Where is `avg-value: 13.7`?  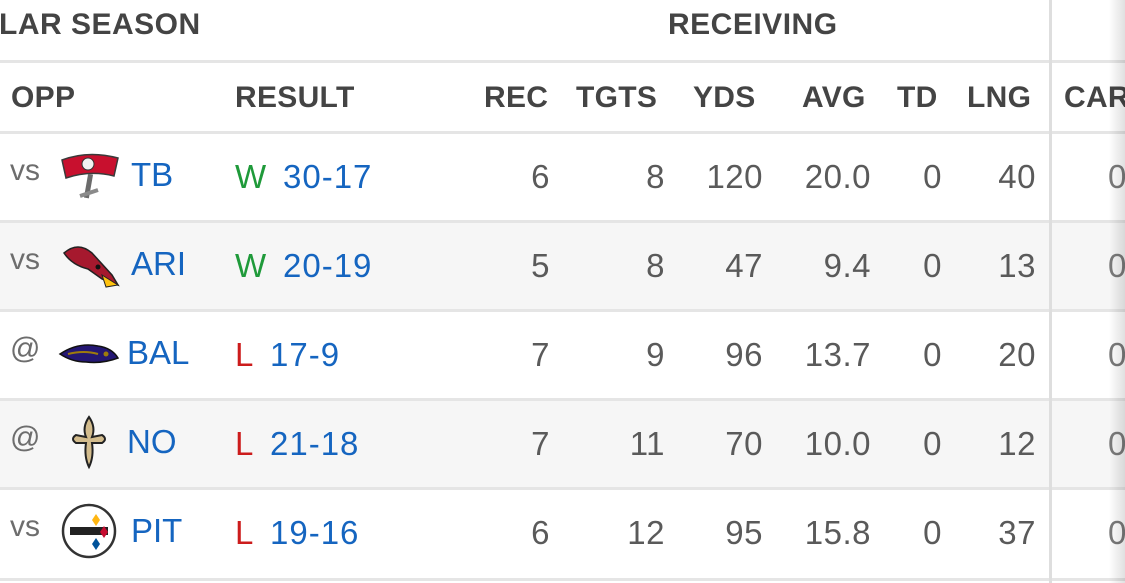 avg-value: 13.7 is located at coordinates (837, 354).